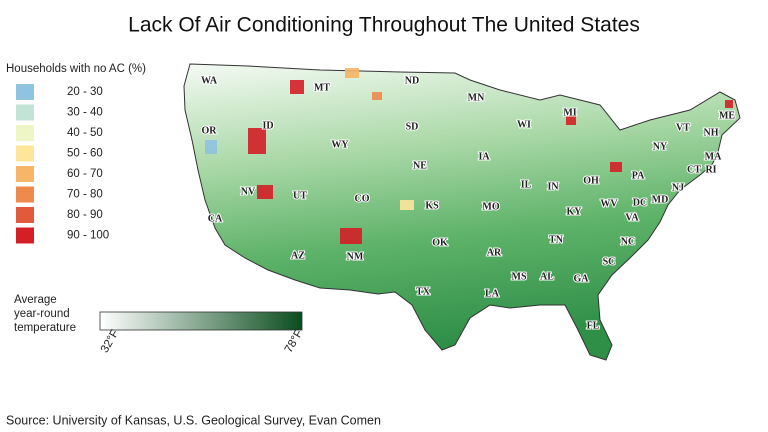 The width and height of the screenshot is (768, 432). I want to click on state-label: VT, so click(683, 127).